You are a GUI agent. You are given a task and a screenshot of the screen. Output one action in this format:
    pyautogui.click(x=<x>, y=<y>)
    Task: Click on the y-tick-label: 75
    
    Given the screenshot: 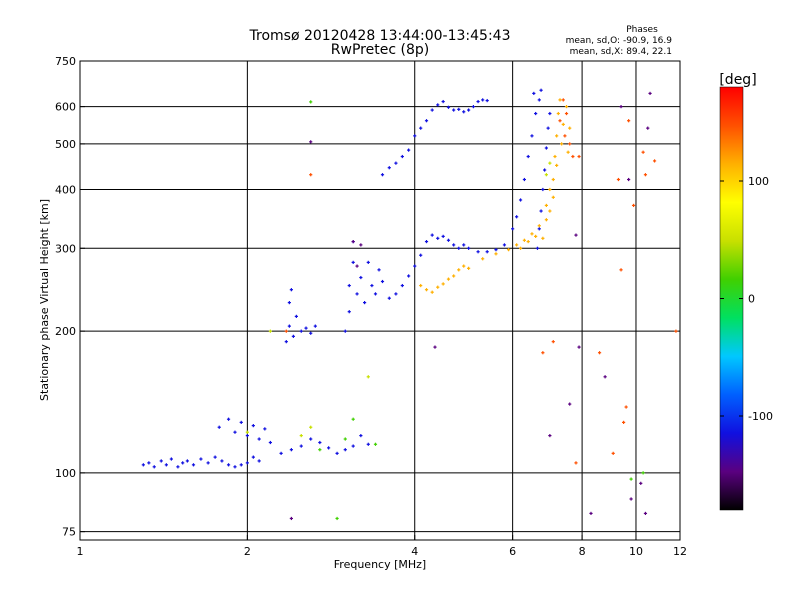 What is the action you would take?
    pyautogui.click(x=69, y=532)
    